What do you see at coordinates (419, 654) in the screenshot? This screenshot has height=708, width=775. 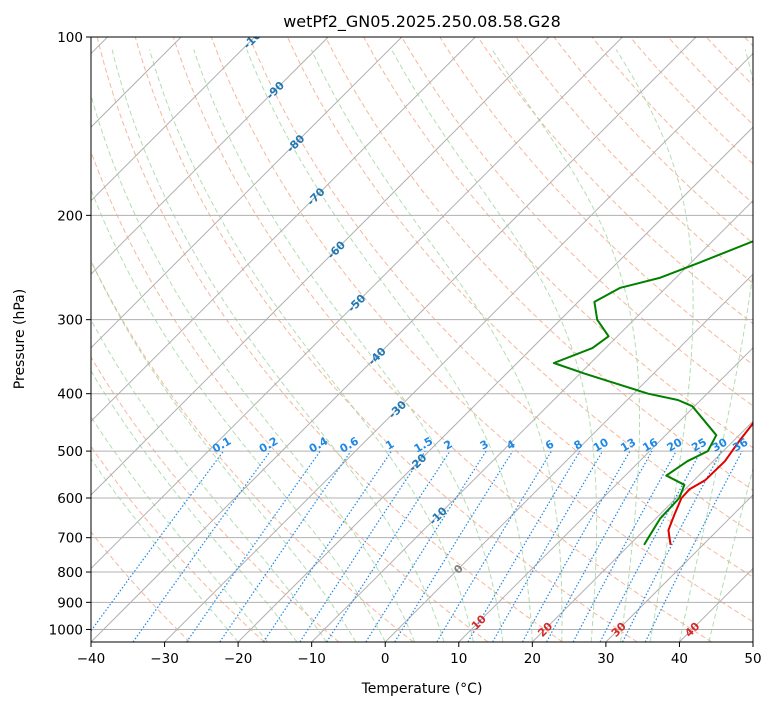 I see `x-axis: −40 −30 −20 −10 0 10 20 30 40 50` at bounding box center [419, 654].